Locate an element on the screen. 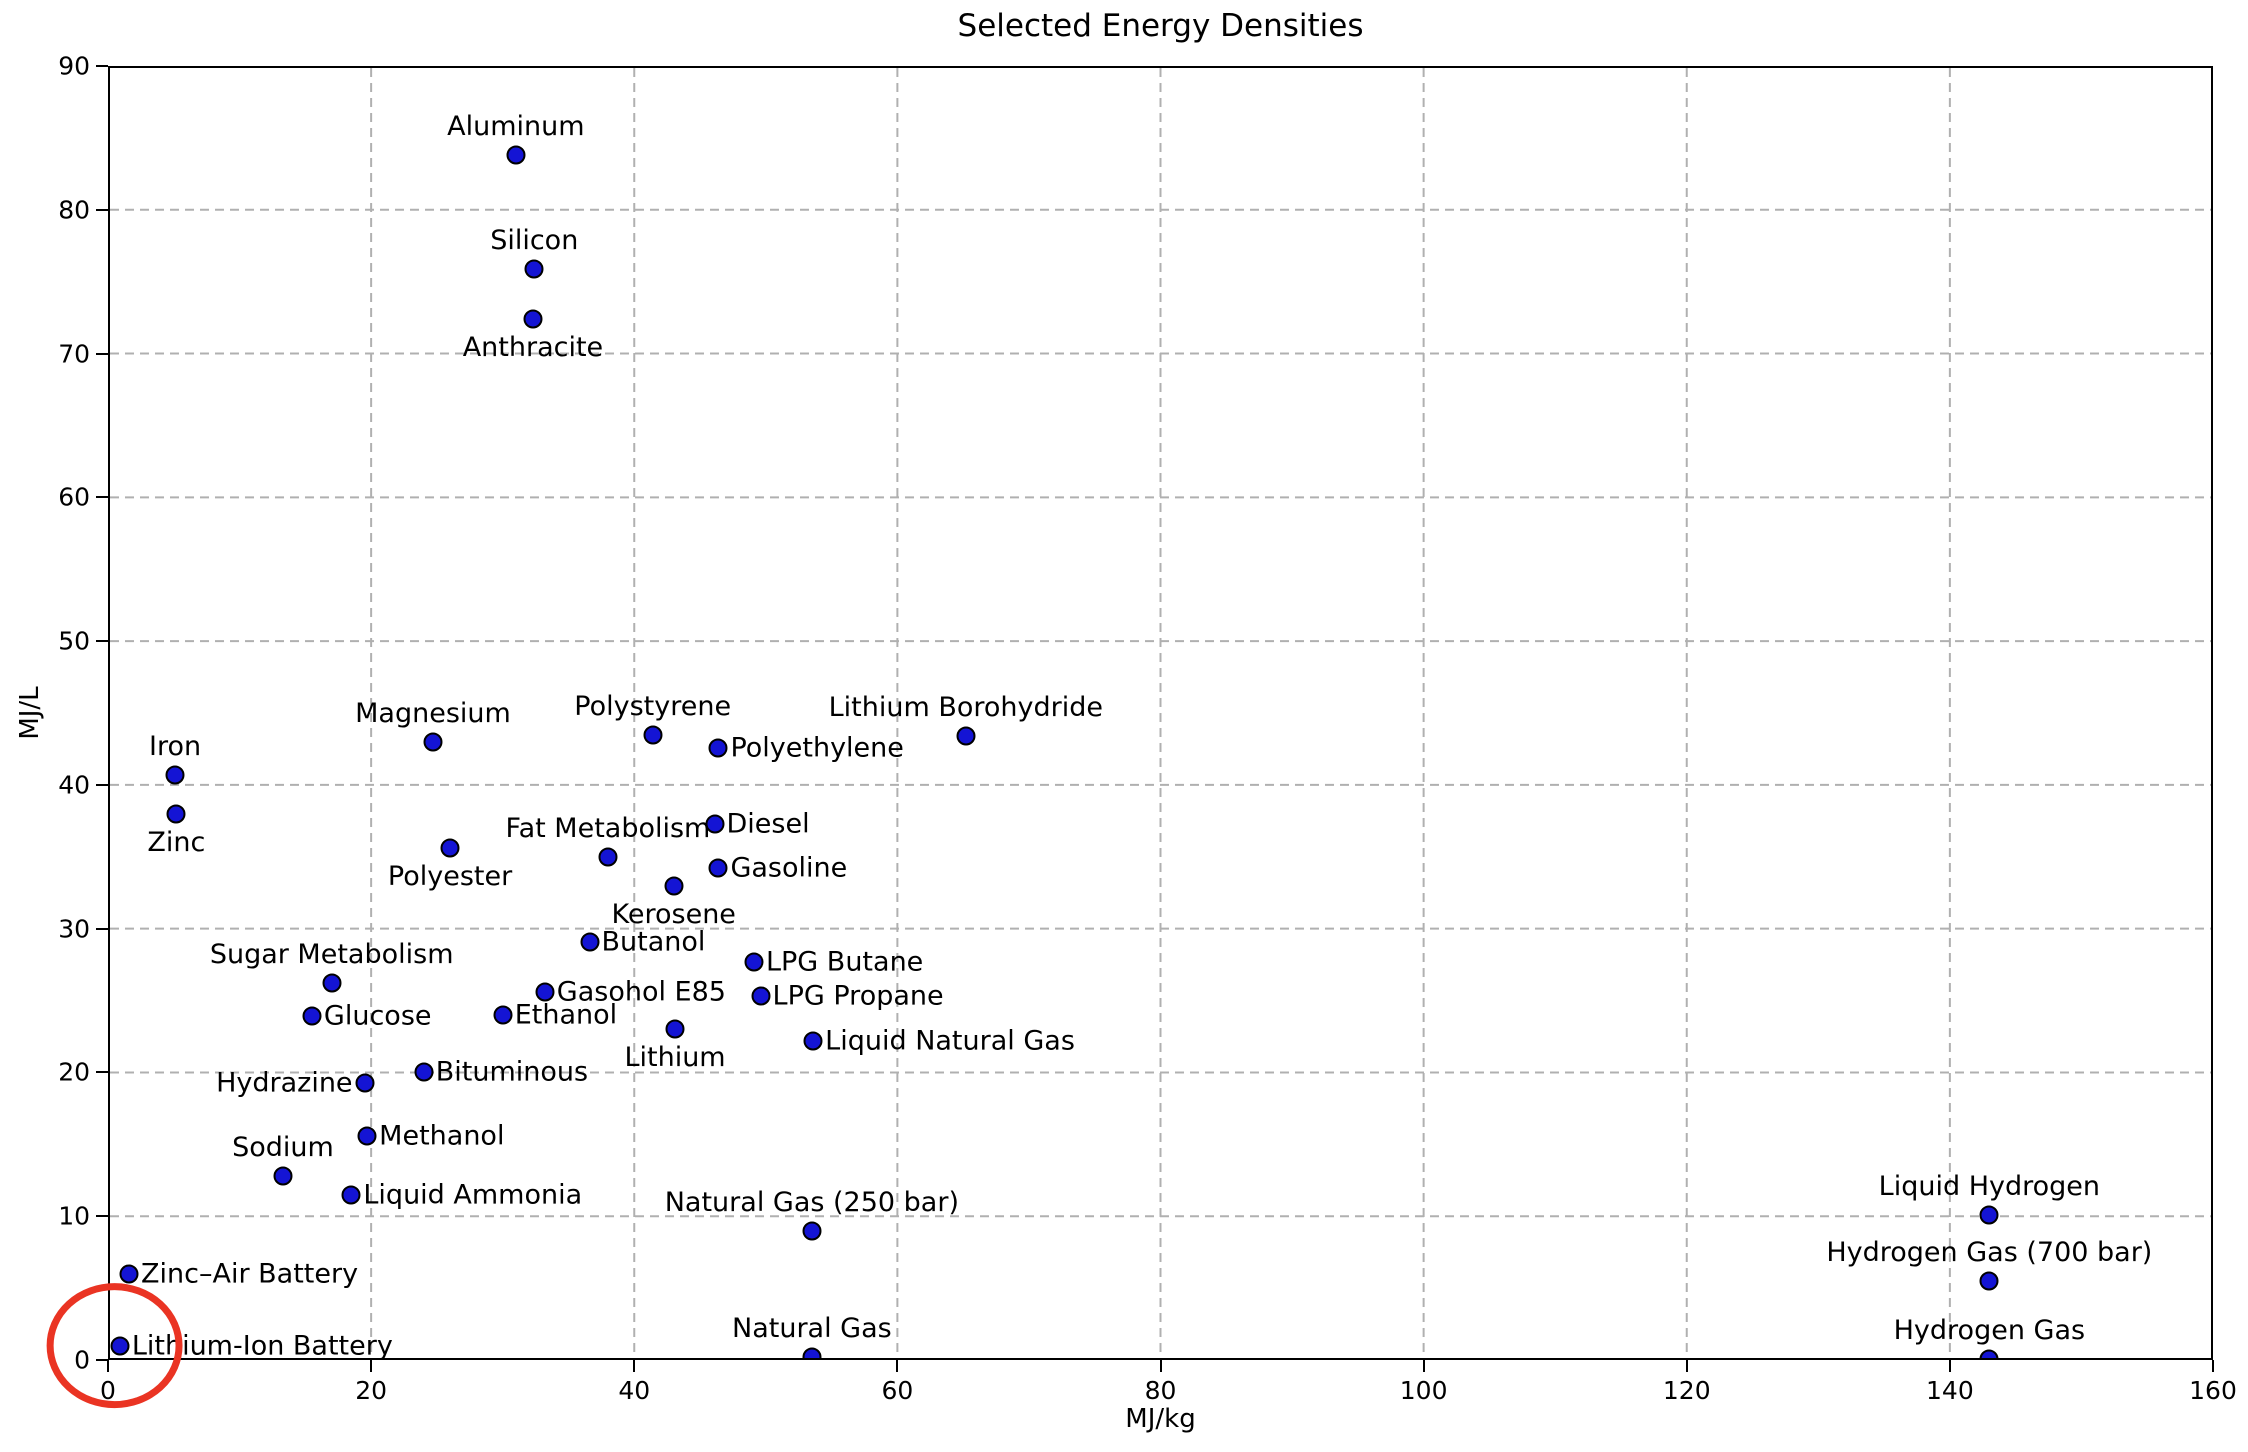 The image size is (2248, 1452). x-tick-label: 120 is located at coordinates (1686, 1390).